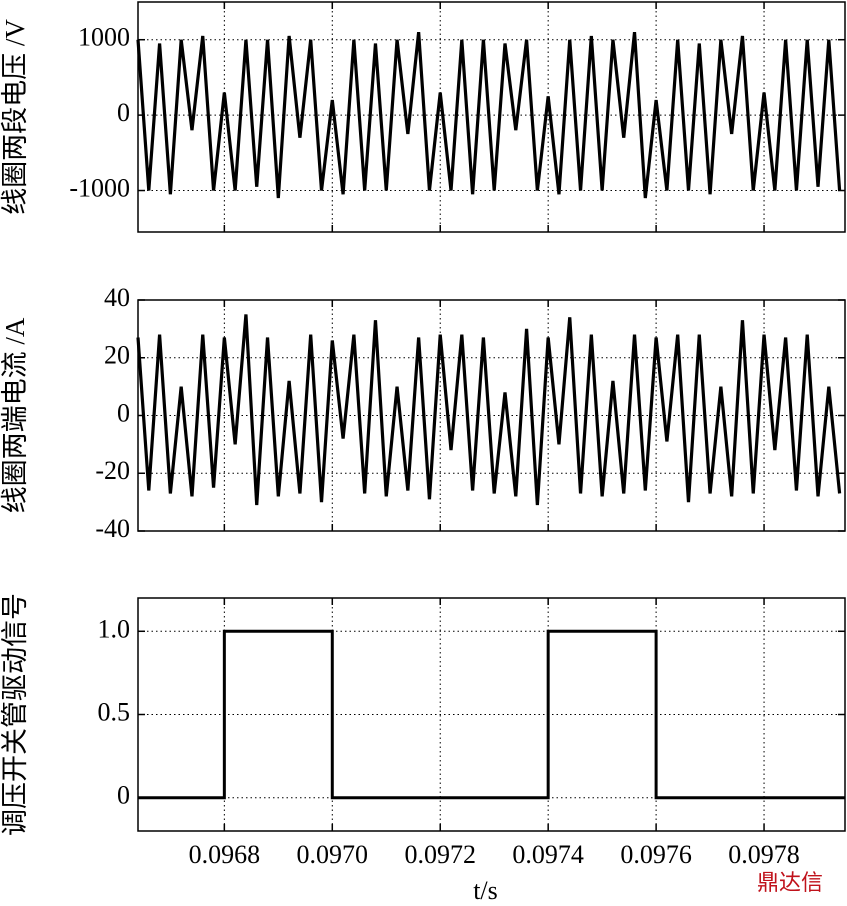 This screenshot has width=847, height=906. What do you see at coordinates (15, 415) in the screenshot?
I see `y-axis-label: 线圈两端电流 /A` at bounding box center [15, 415].